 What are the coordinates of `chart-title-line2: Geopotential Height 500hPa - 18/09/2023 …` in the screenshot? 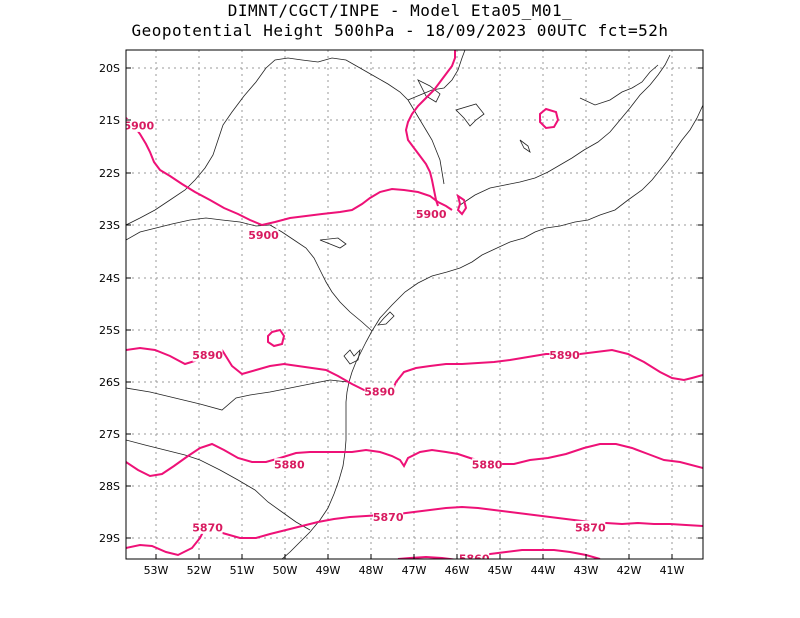 It's located at (400, 30).